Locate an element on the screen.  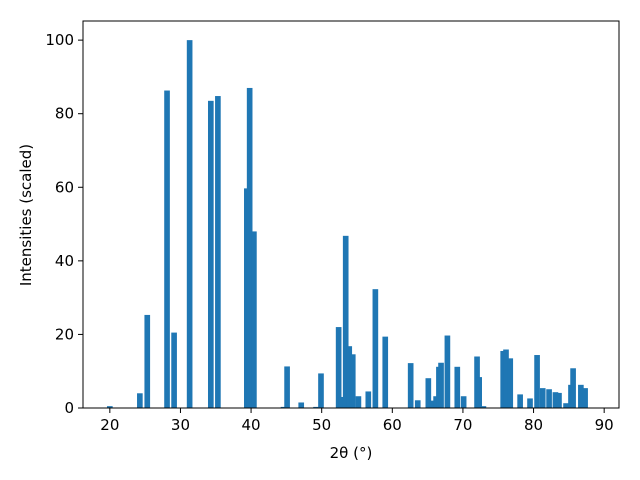
x-tick-label: 70 is located at coordinates (462, 425).